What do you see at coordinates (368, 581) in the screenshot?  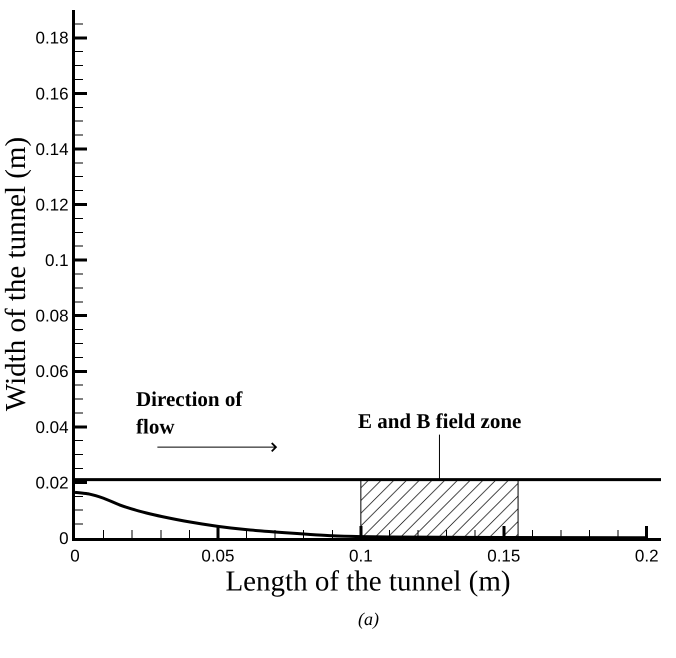 I see `x-axis-title: Length of the tunnel (m)` at bounding box center [368, 581].